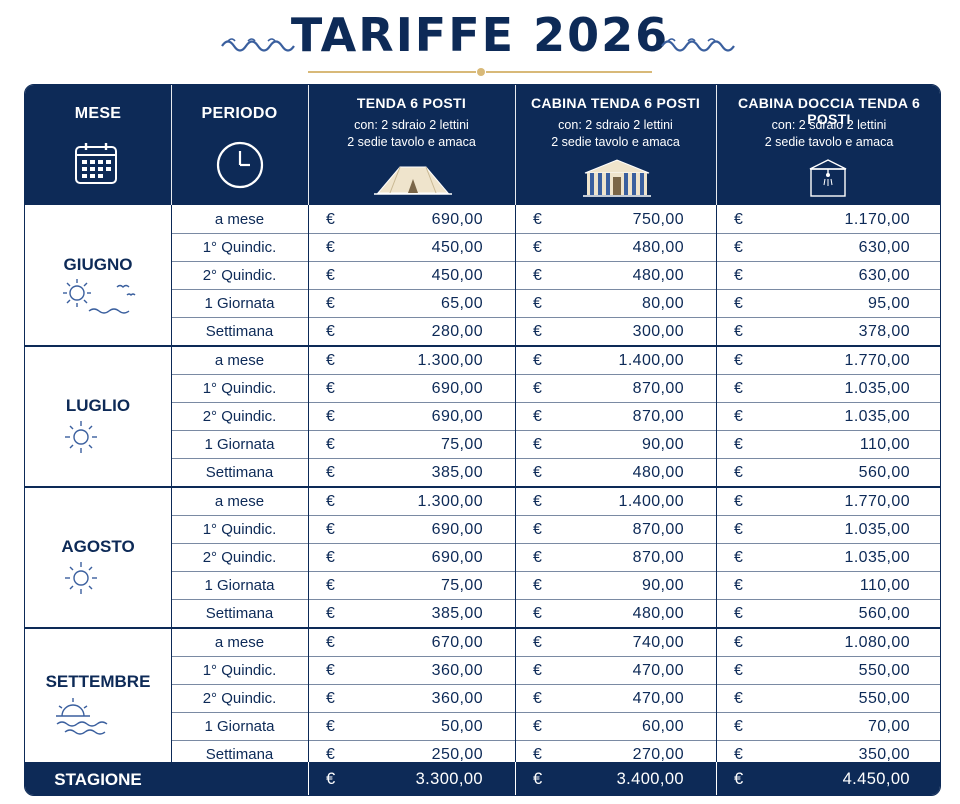 This screenshot has width=960, height=804. What do you see at coordinates (828, 304) in the screenshot?
I see `price-cell: €95,00` at bounding box center [828, 304].